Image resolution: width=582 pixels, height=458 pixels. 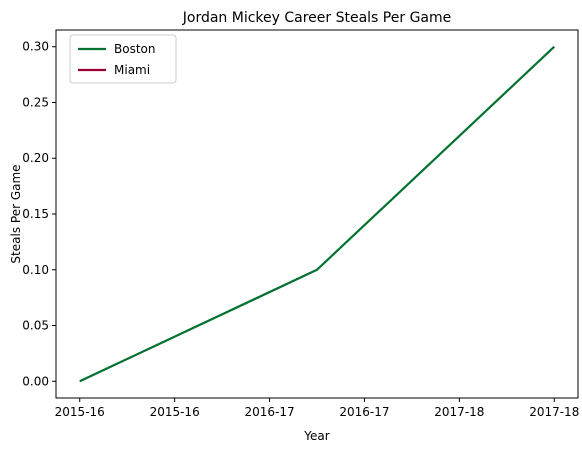 What do you see at coordinates (132, 70) in the screenshot?
I see `legend-label-miami: Miami` at bounding box center [132, 70].